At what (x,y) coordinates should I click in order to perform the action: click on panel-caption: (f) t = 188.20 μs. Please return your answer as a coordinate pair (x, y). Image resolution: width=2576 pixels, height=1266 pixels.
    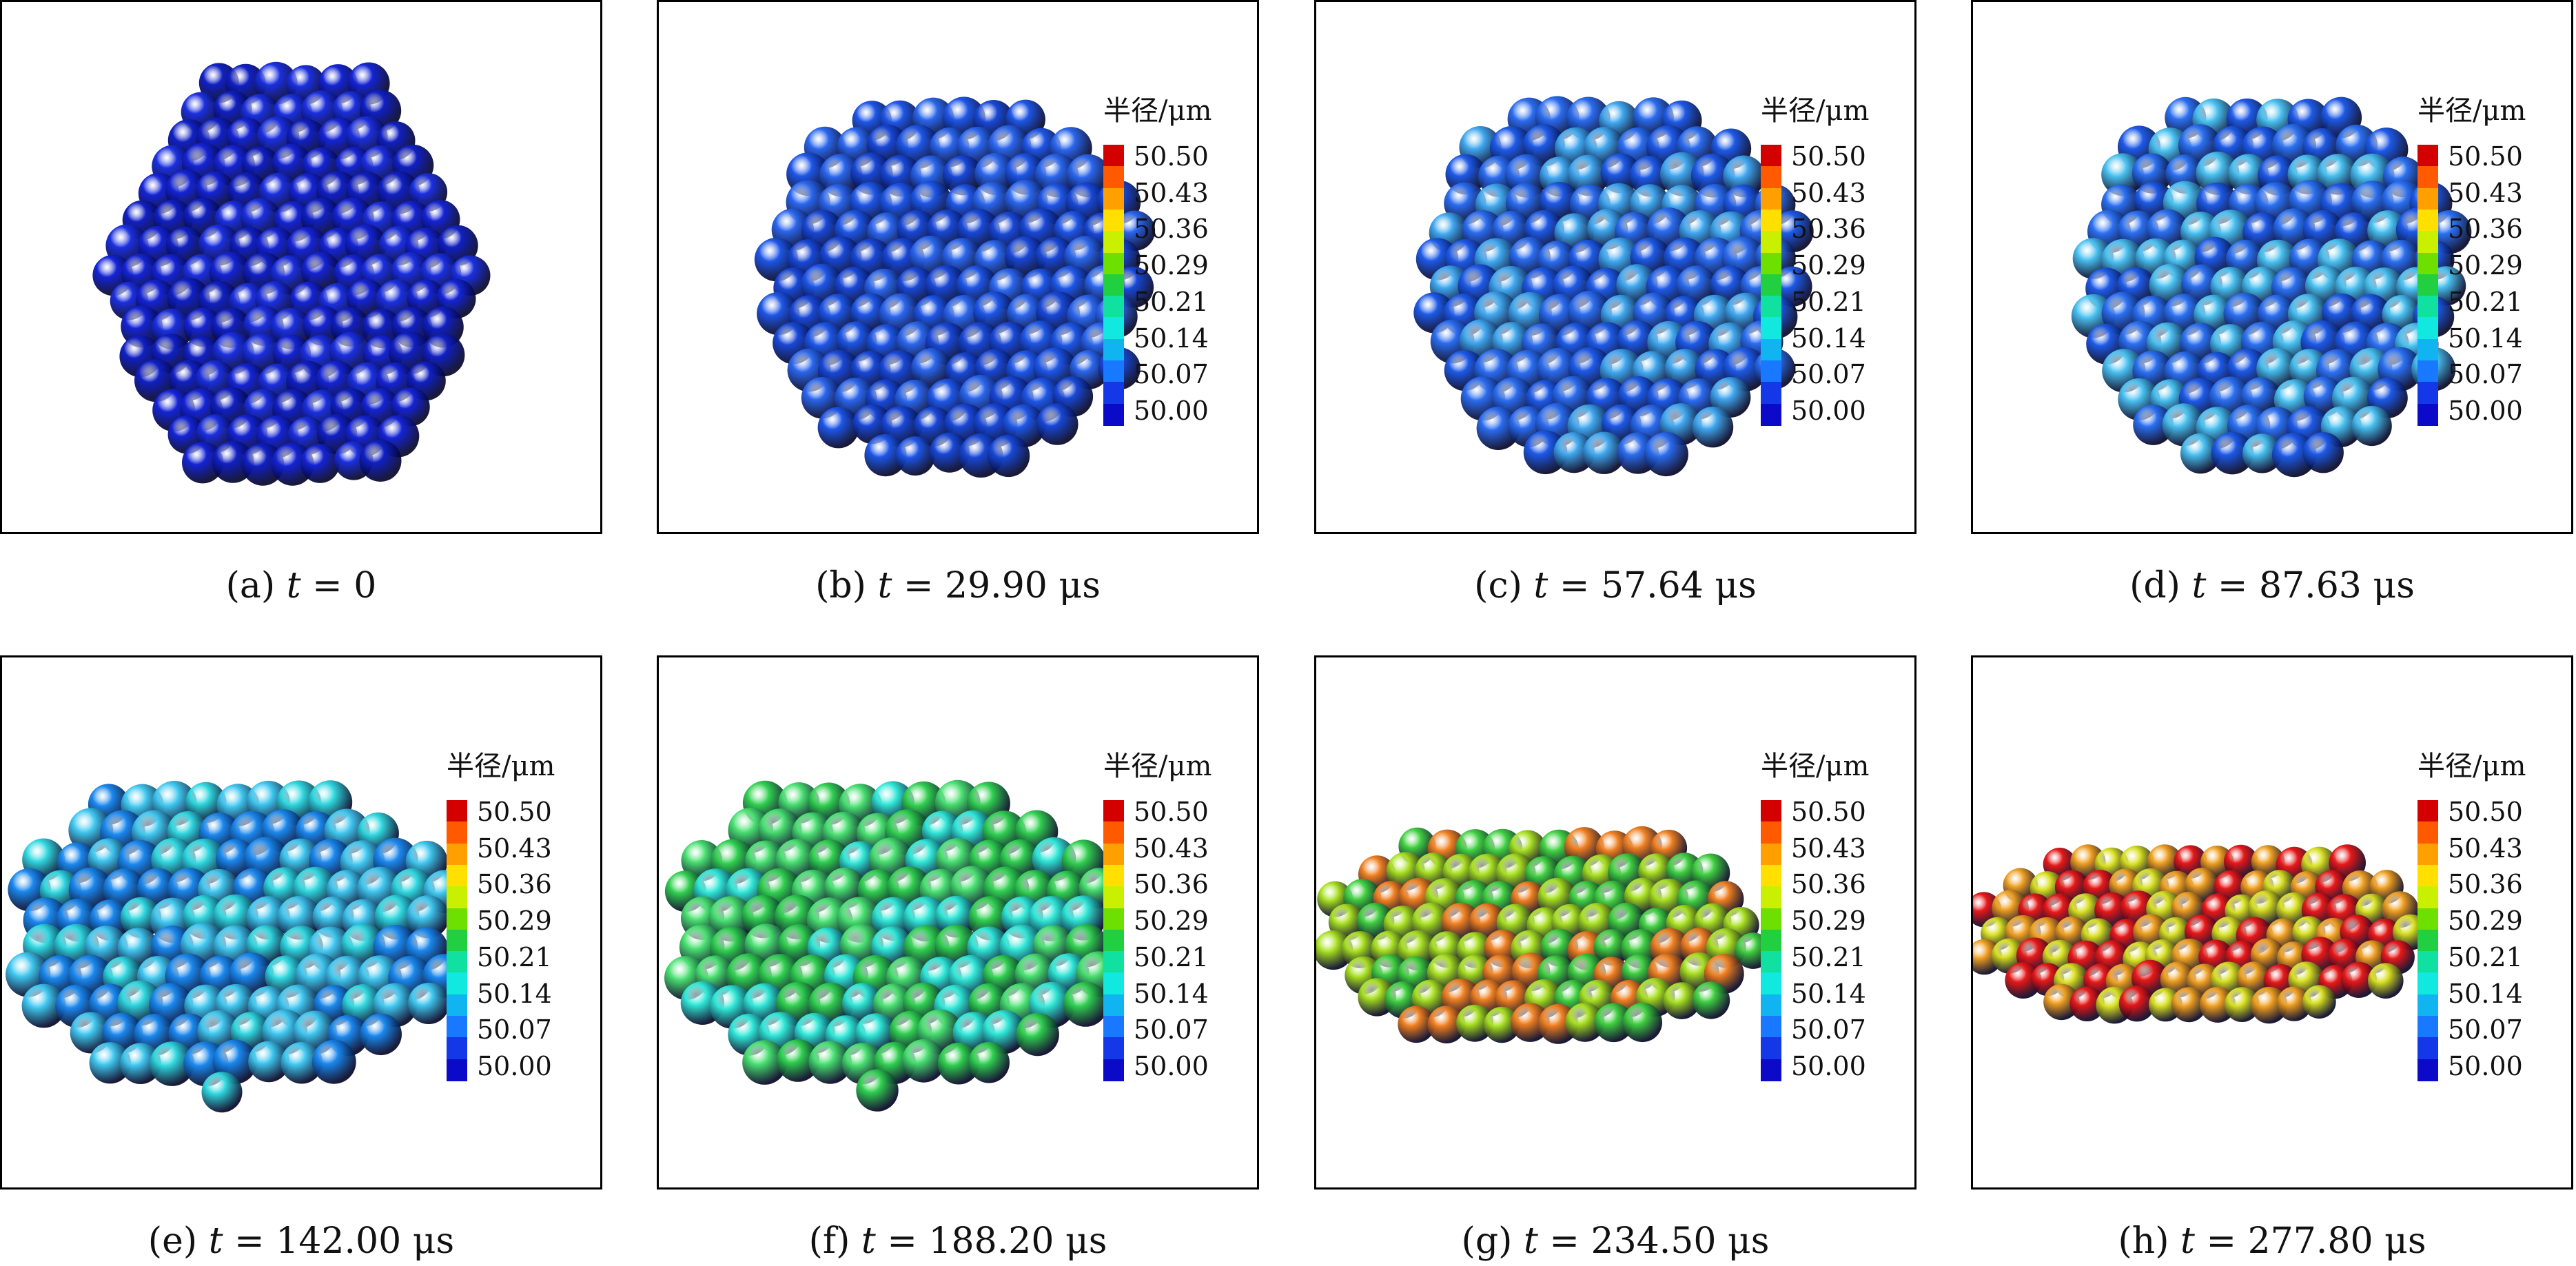
    Looking at the image, I should click on (958, 1241).